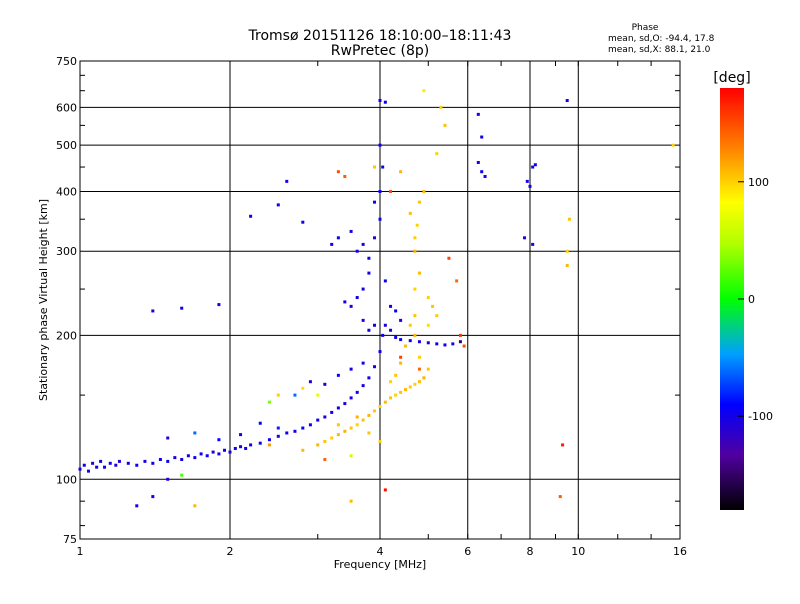  Describe the element at coordinates (43, 300) in the screenshot. I see `y-axis-label: Stationary phase Virtual Height [km]` at that location.